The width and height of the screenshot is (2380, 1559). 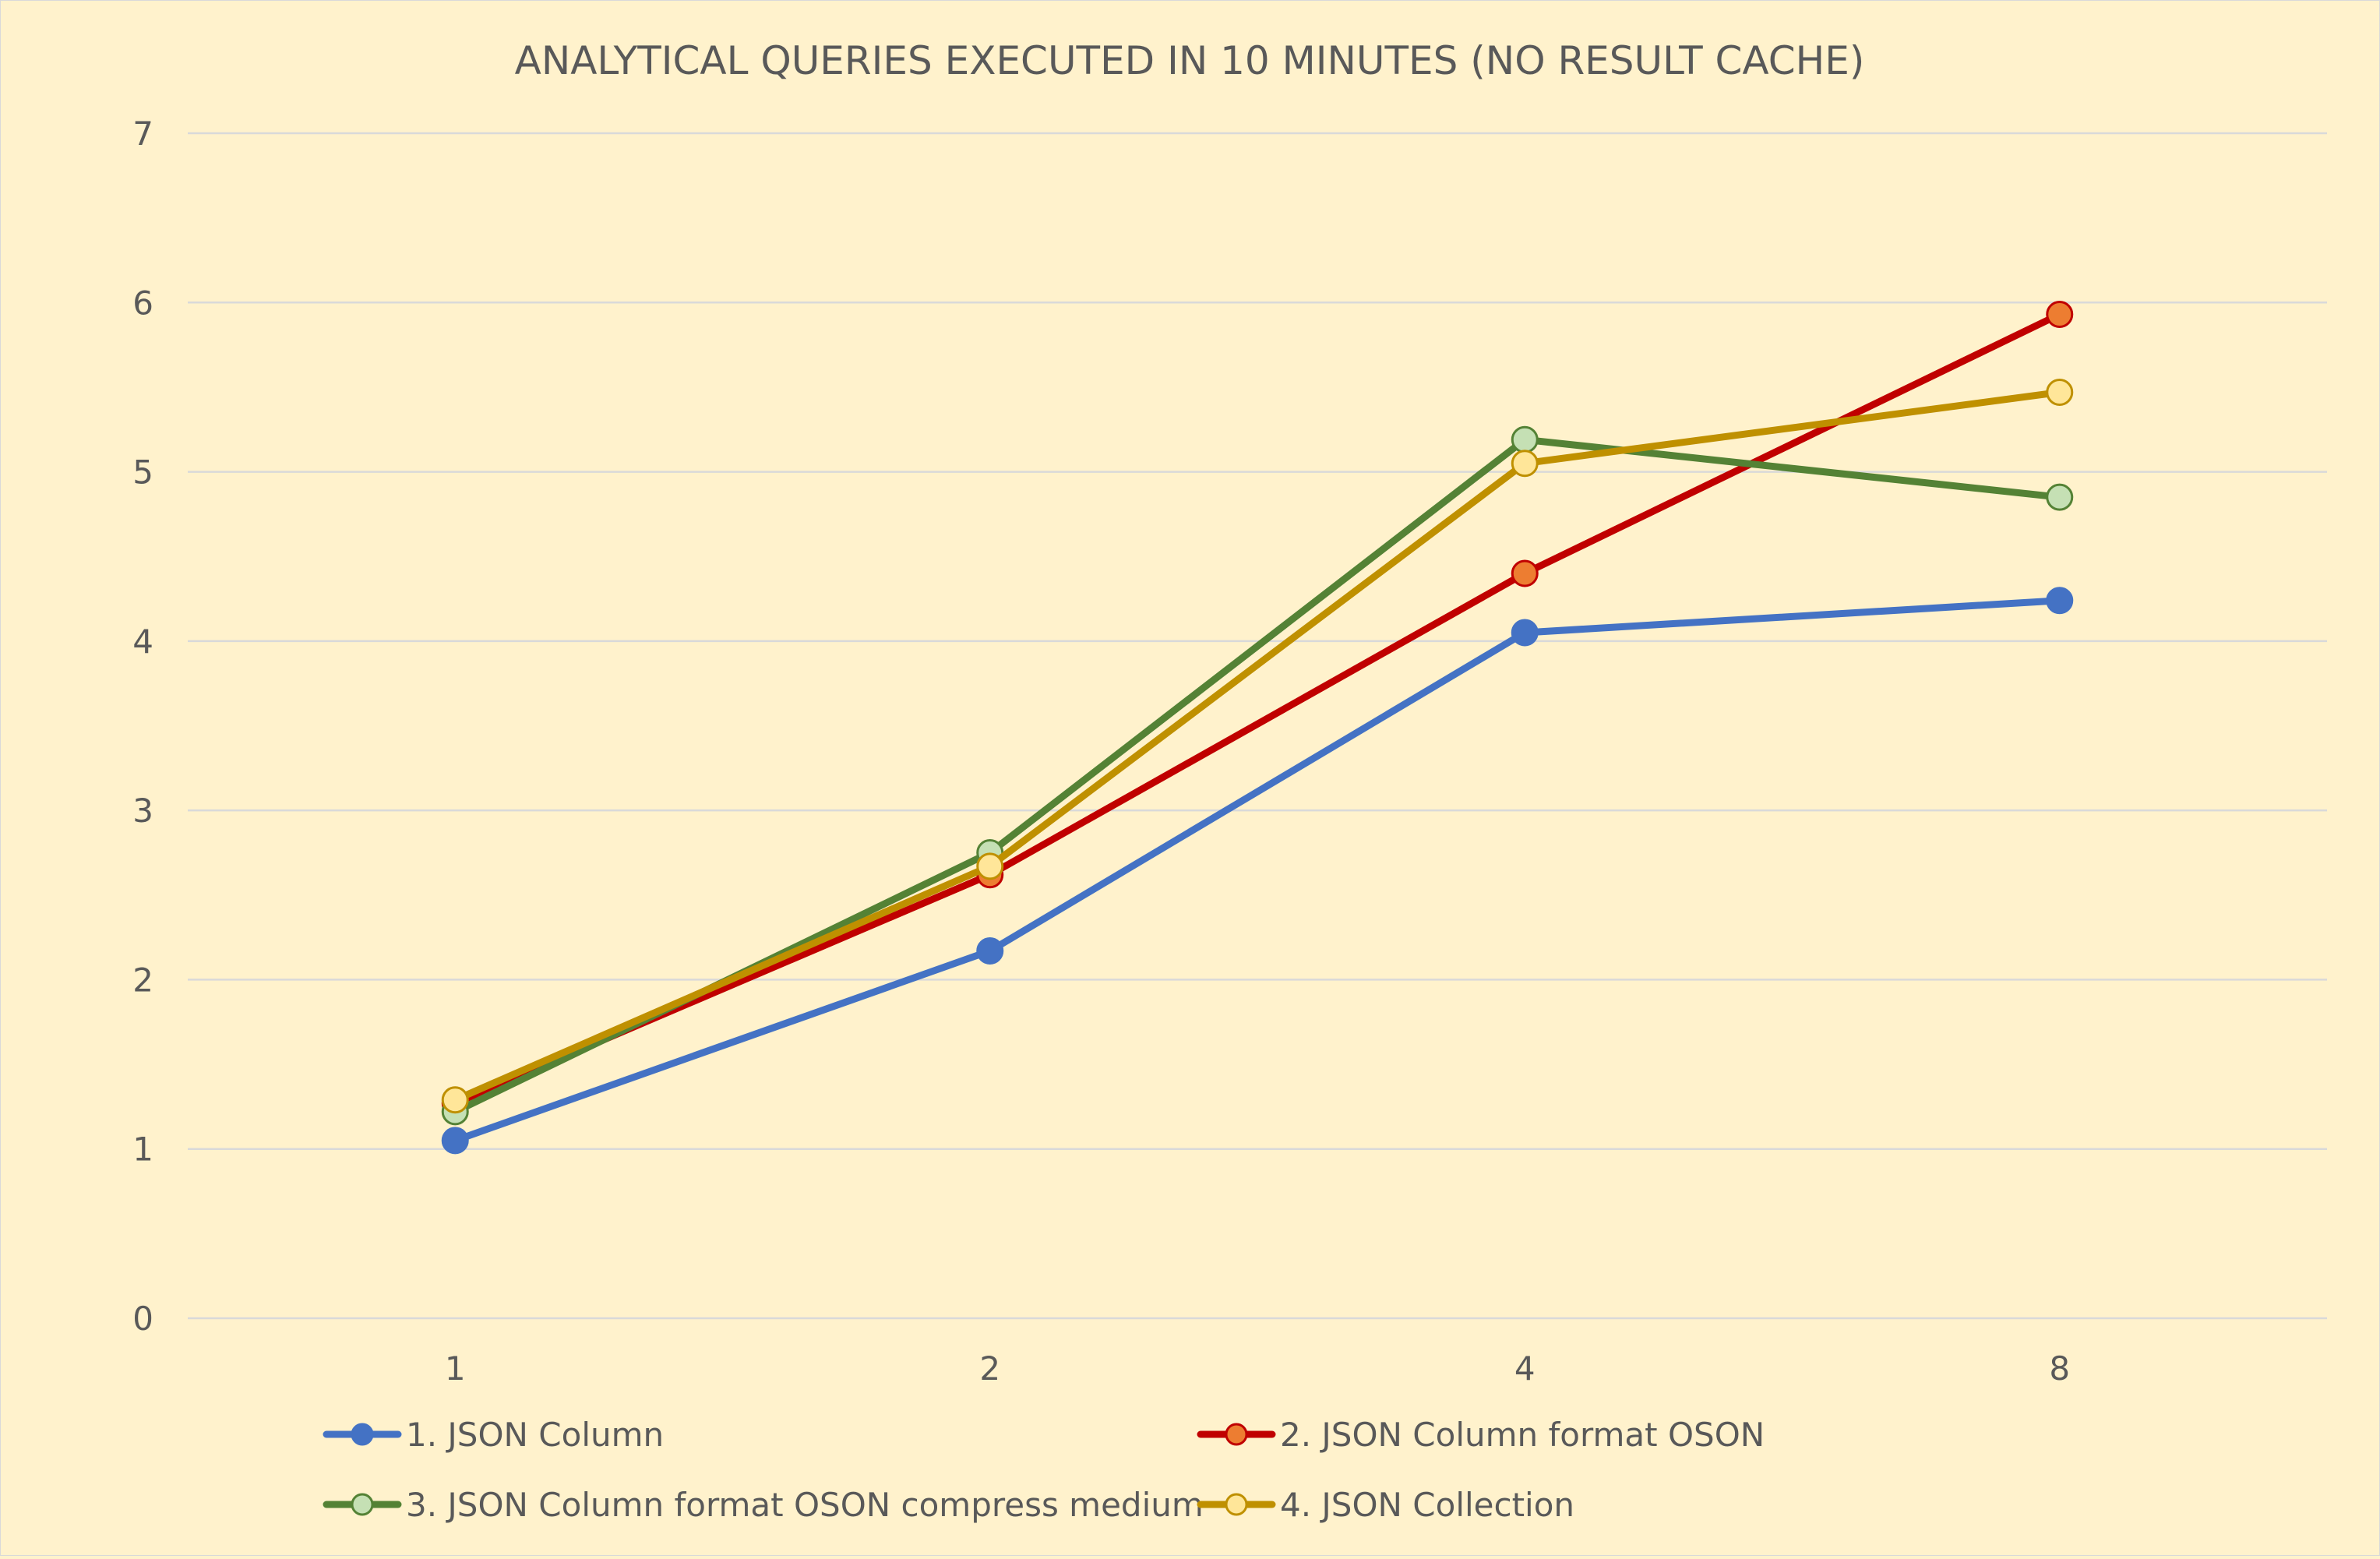 I want to click on legend-label: 1. JSON Column, so click(x=535, y=1435).